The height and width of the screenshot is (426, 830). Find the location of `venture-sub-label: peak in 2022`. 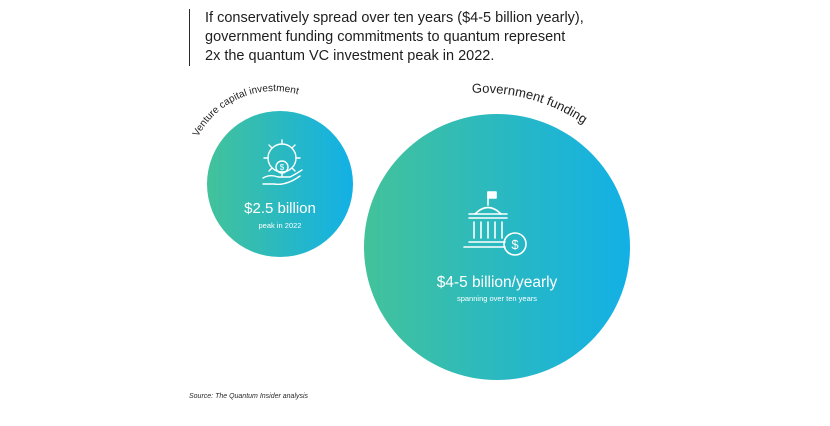

venture-sub-label: peak in 2022 is located at coordinates (280, 225).